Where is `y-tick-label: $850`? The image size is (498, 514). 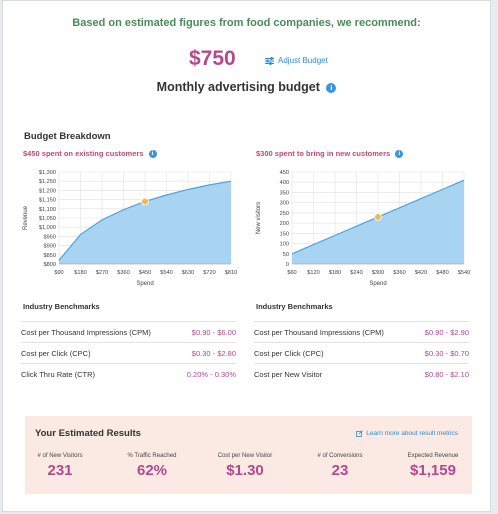 y-tick-label: $850 is located at coordinates (50, 256).